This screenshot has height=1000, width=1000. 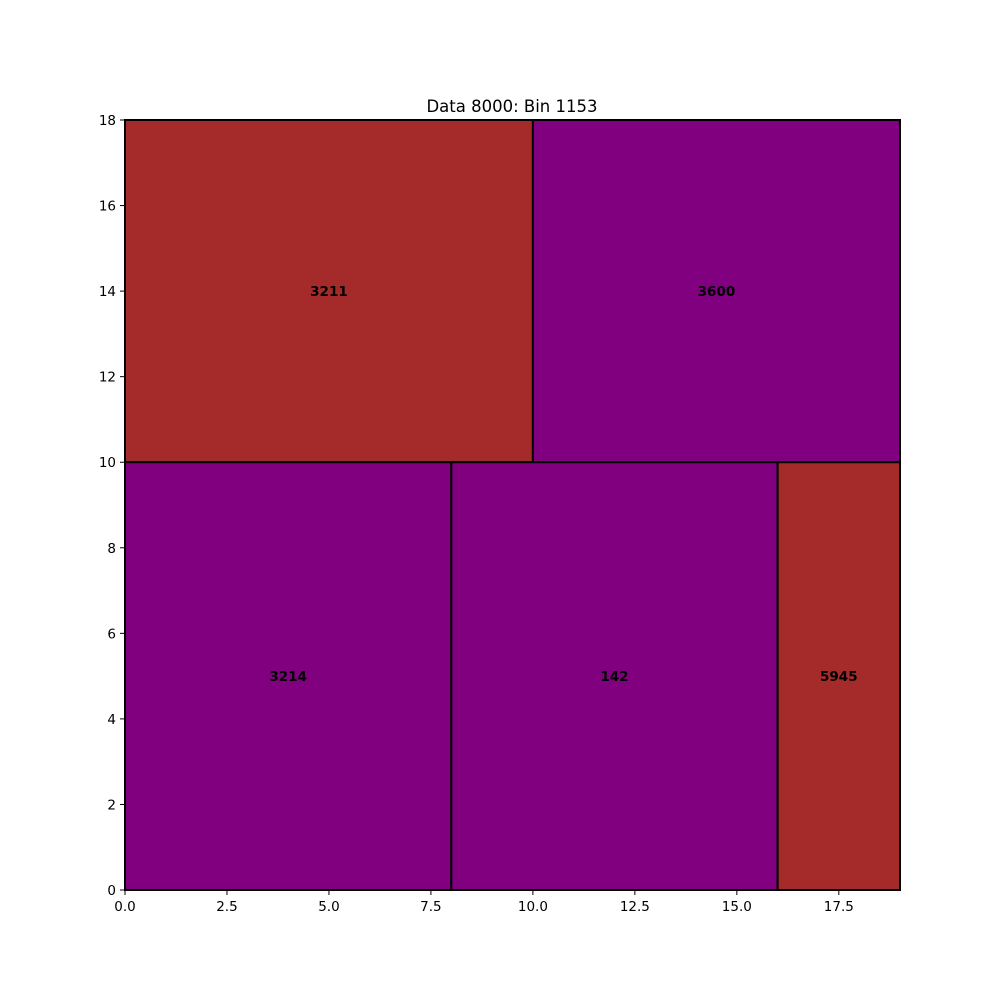 I want to click on rect-label-3211: 3211, so click(x=329, y=292).